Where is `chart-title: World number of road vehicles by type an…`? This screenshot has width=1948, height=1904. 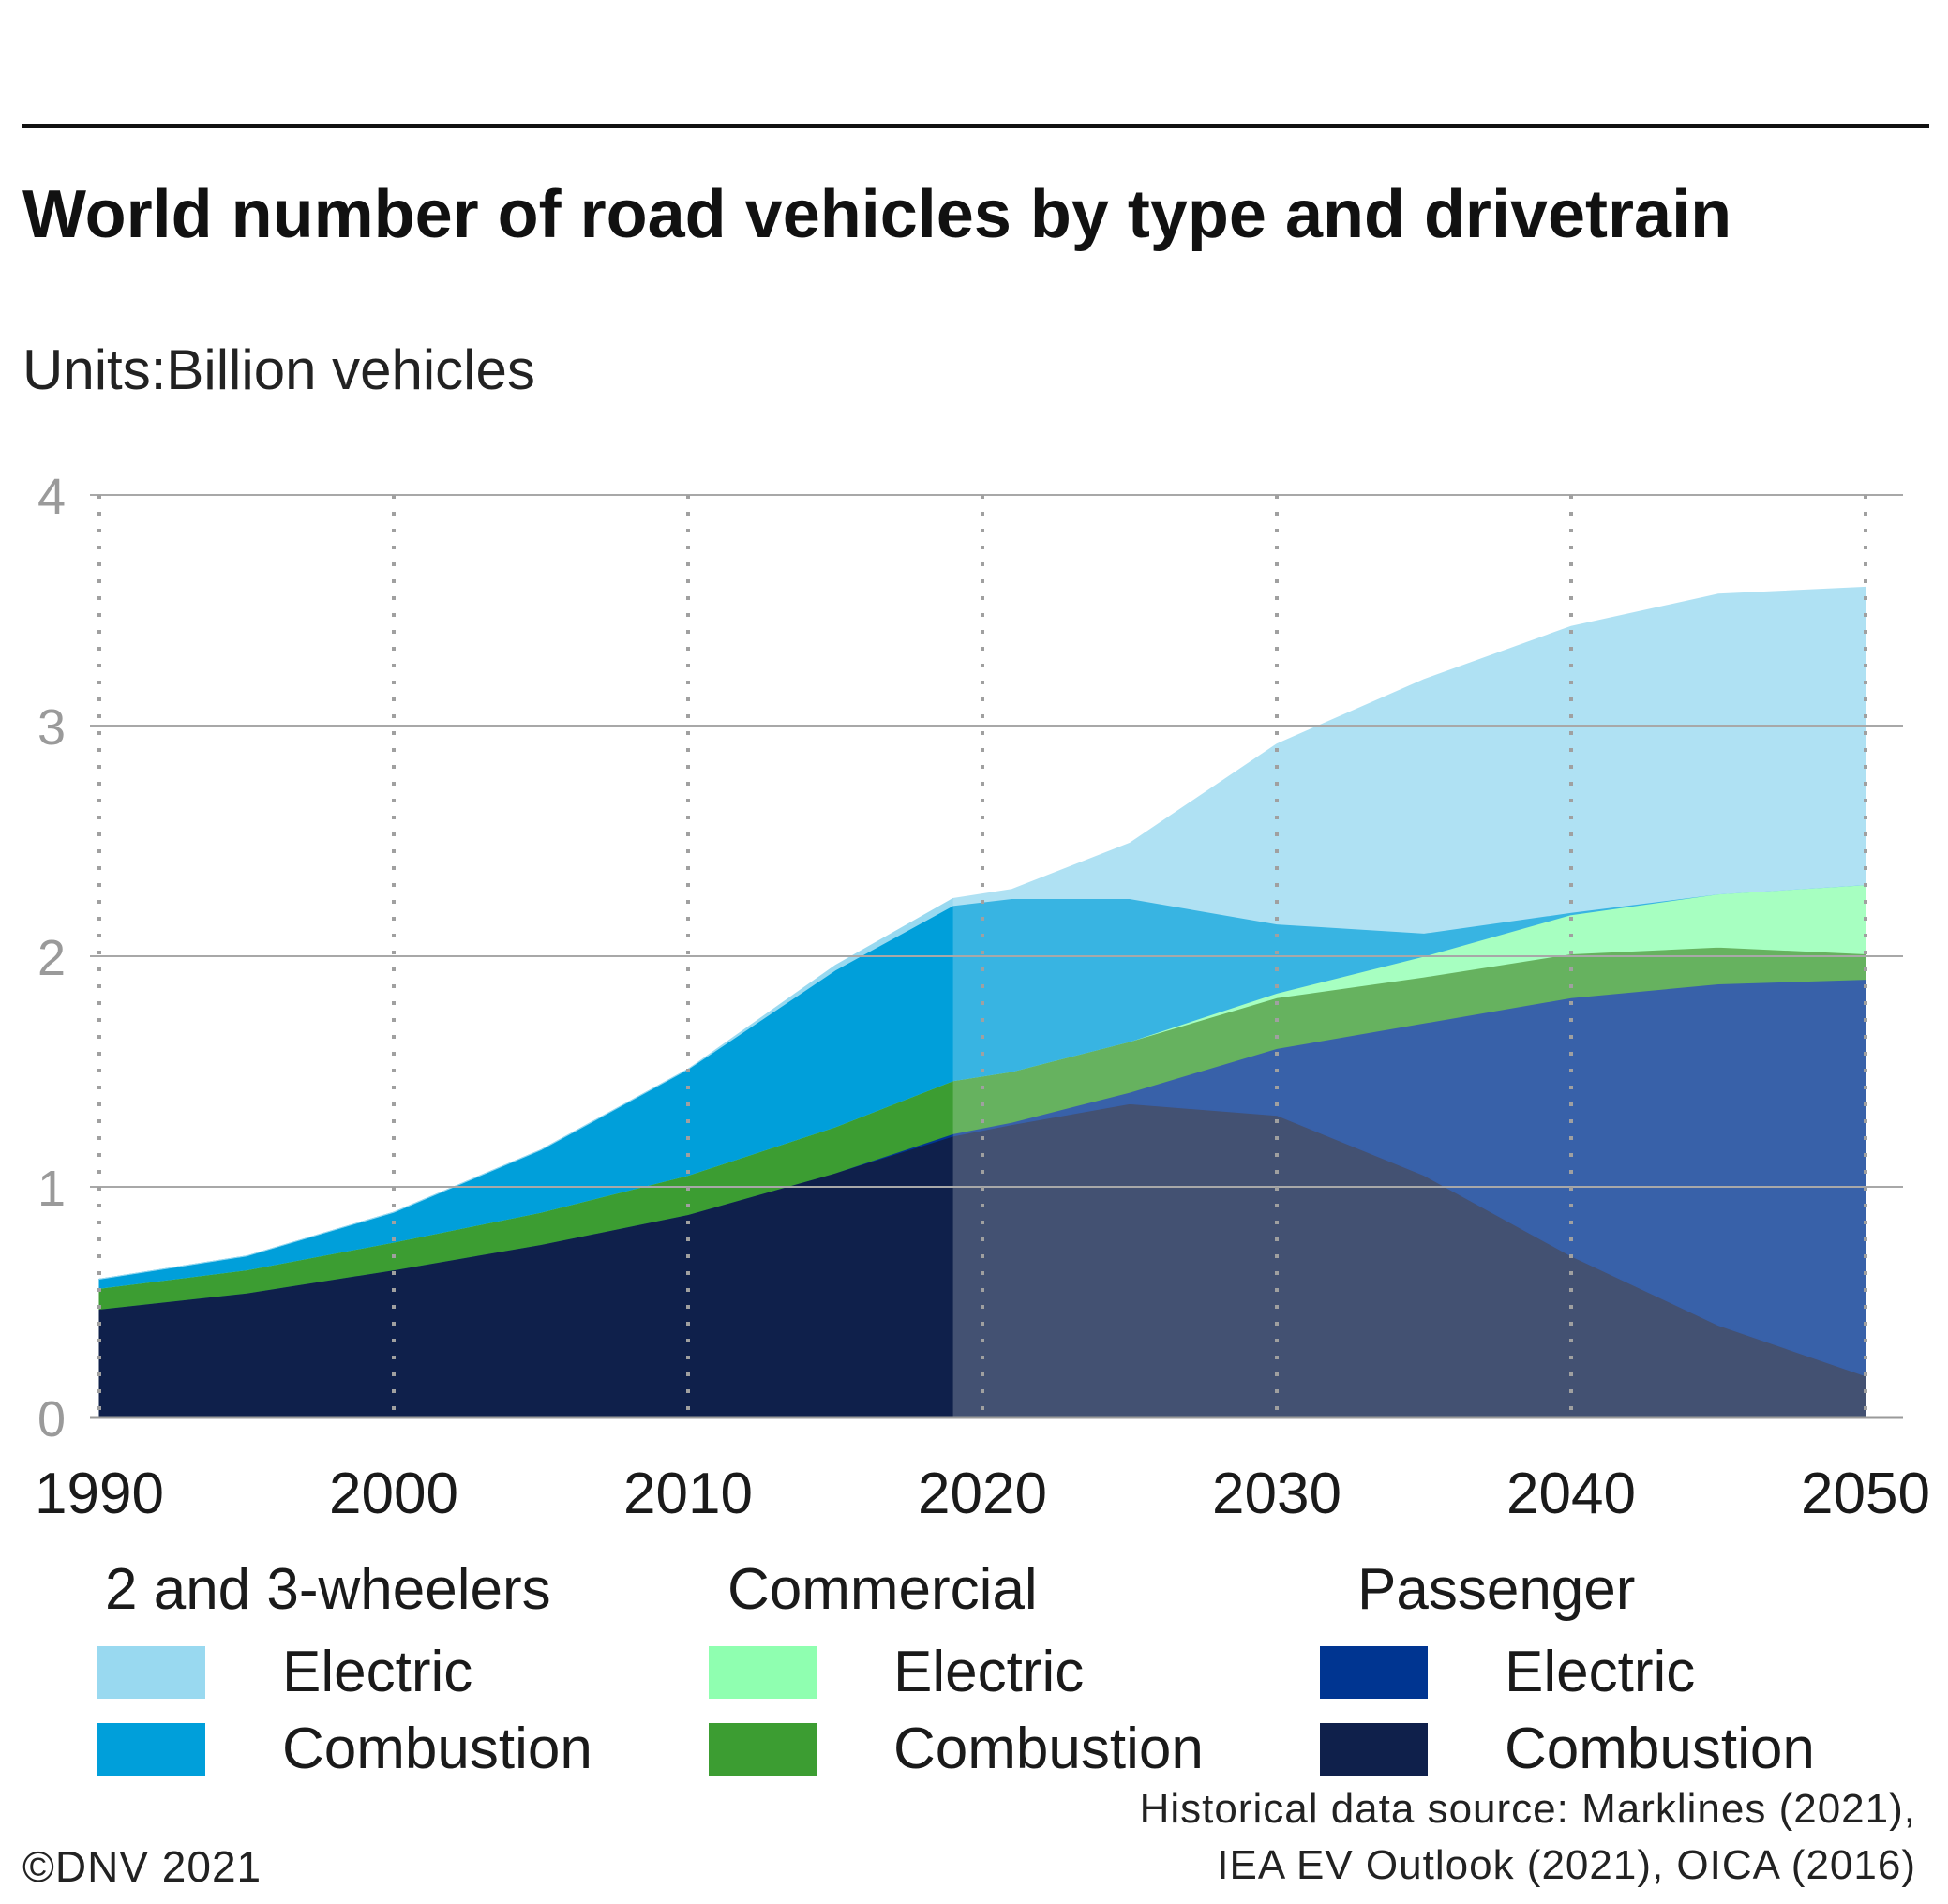
chart-title: World number of road vehicles by type an… is located at coordinates (877, 214).